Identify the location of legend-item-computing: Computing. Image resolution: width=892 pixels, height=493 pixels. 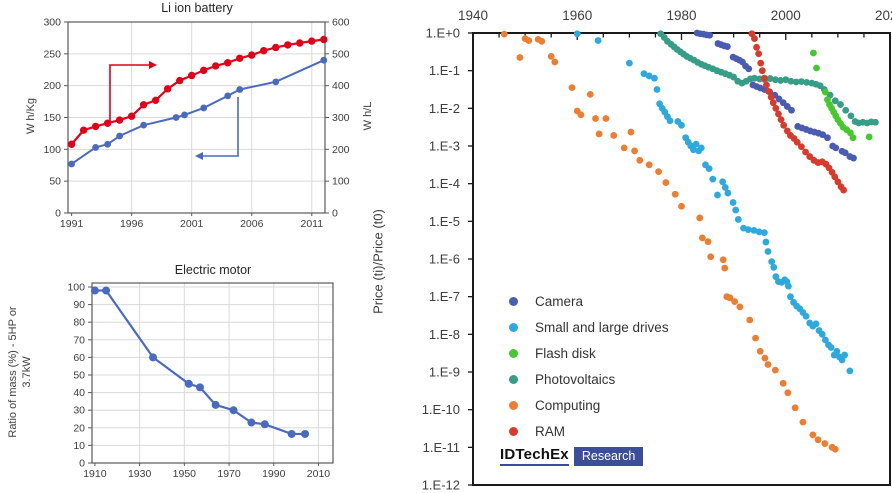
(587, 405).